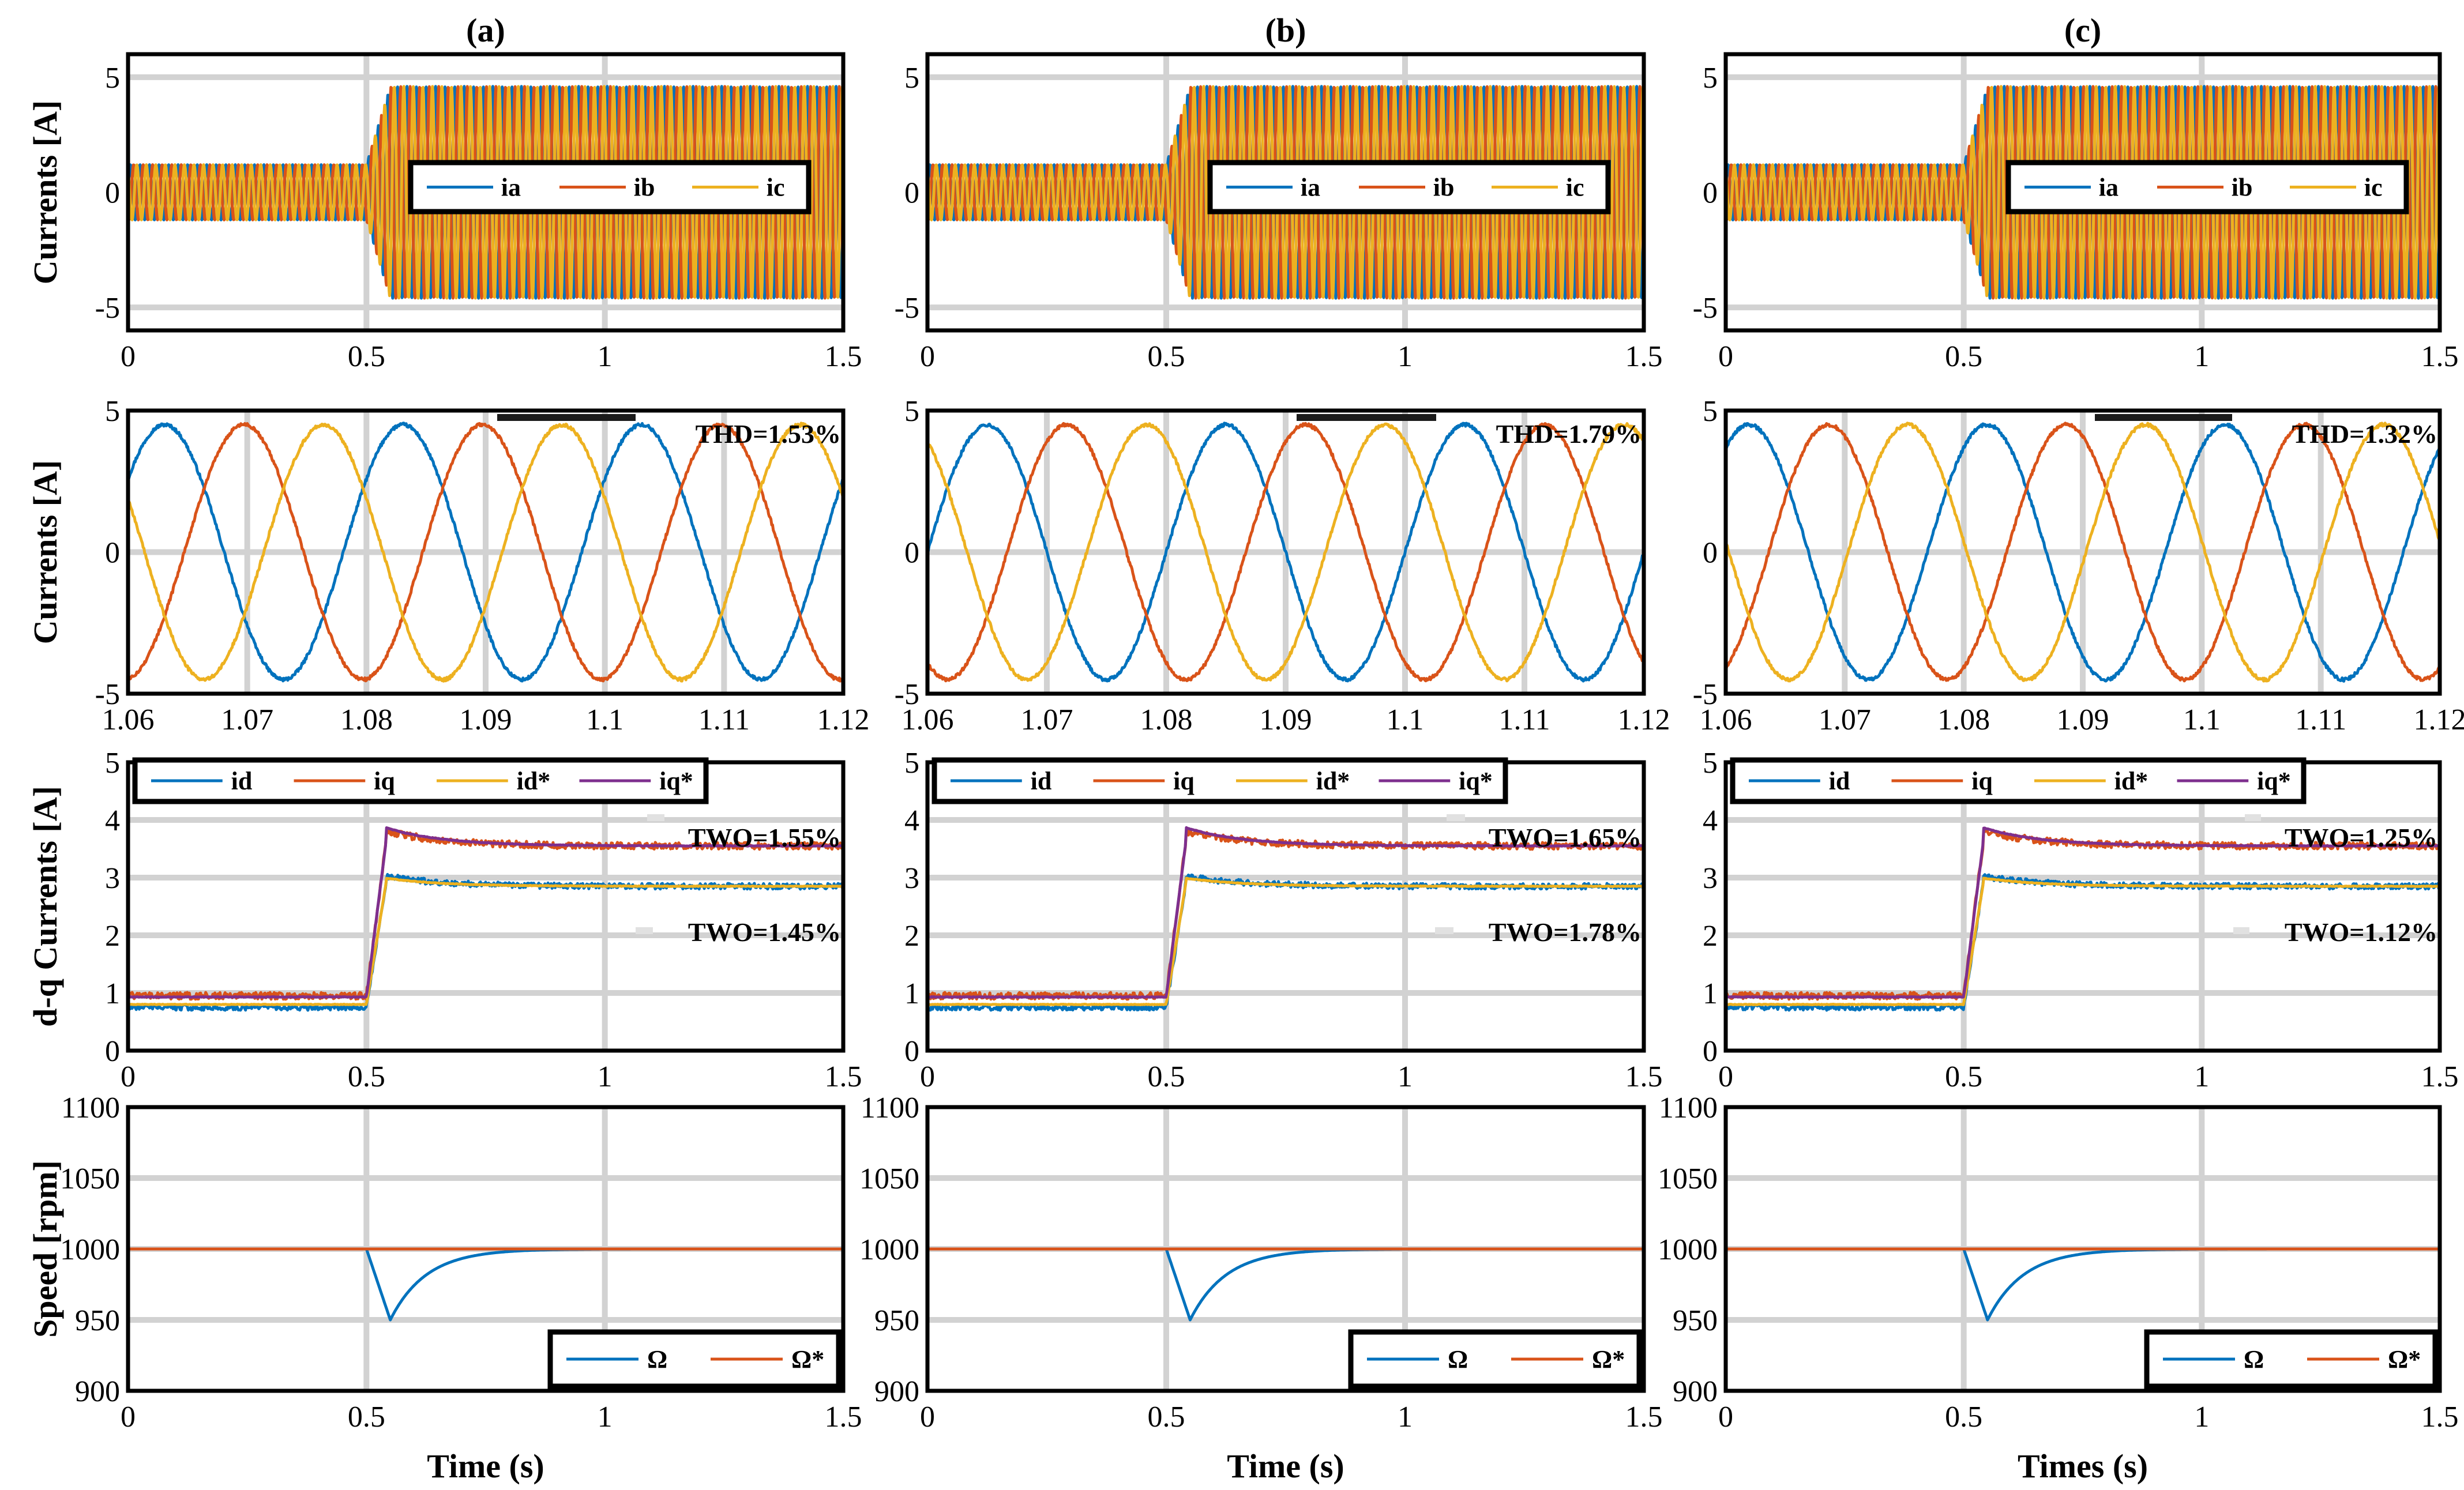 The image size is (2464, 1490). Describe the element at coordinates (2274, 781) in the screenshot. I see `legend-entry: iq*` at that location.